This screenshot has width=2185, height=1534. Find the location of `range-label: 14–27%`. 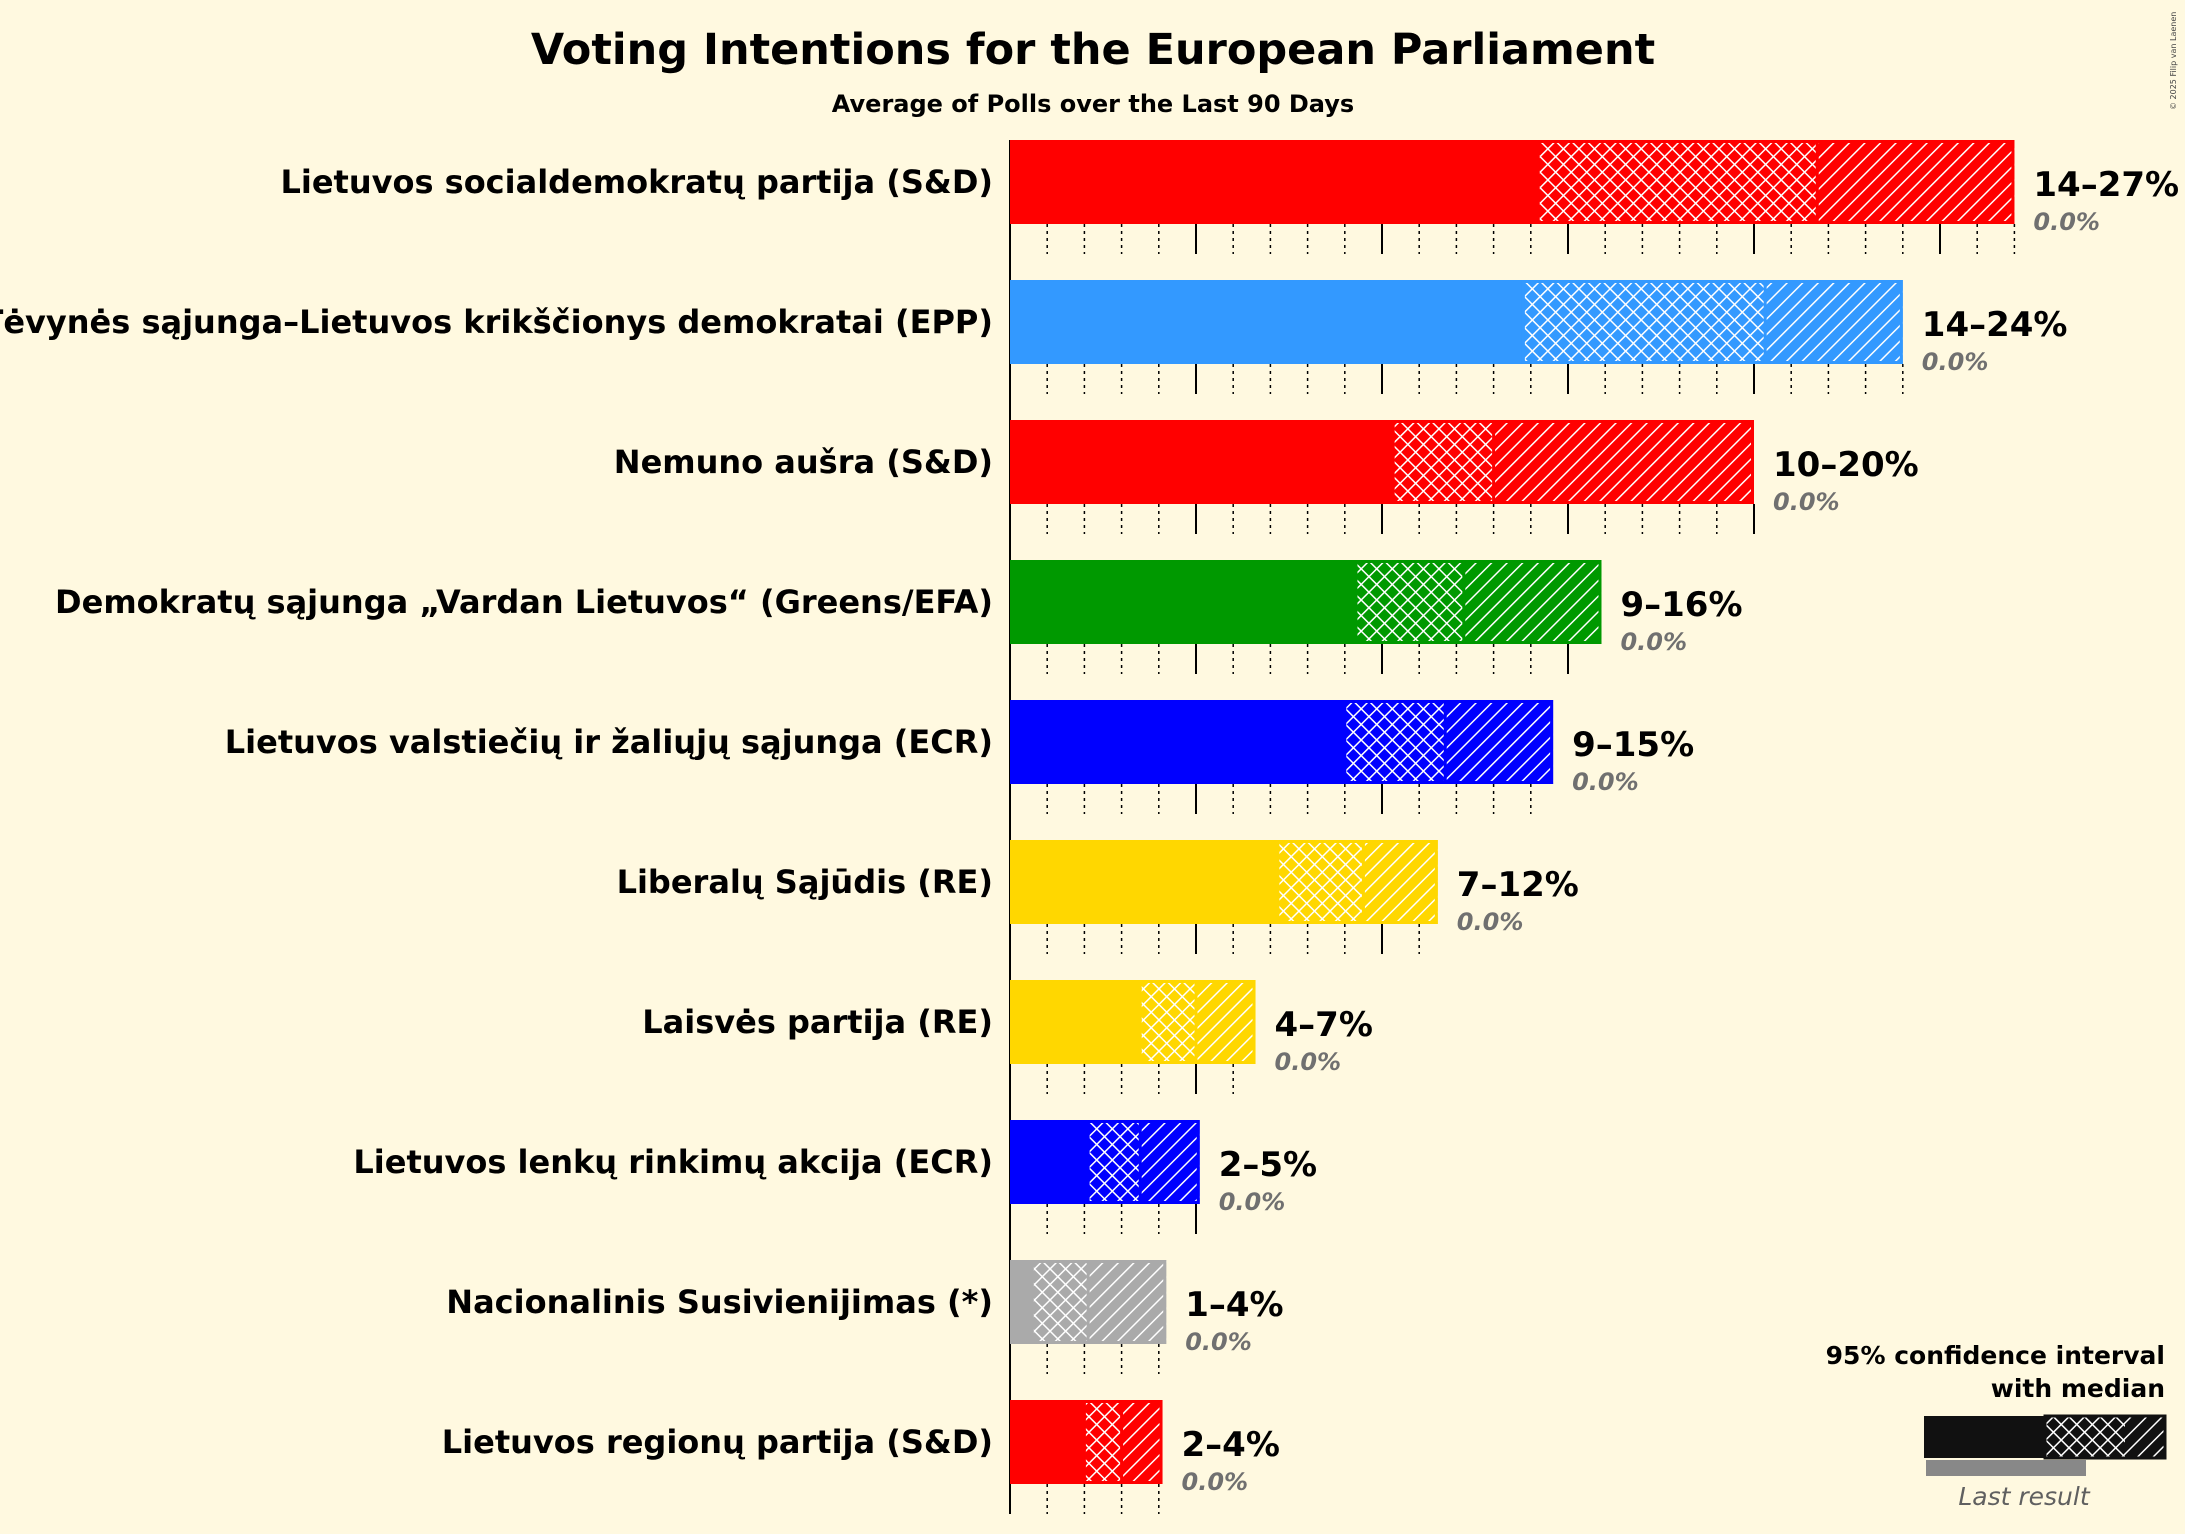

range-label: 14–27% is located at coordinates (2106, 185).